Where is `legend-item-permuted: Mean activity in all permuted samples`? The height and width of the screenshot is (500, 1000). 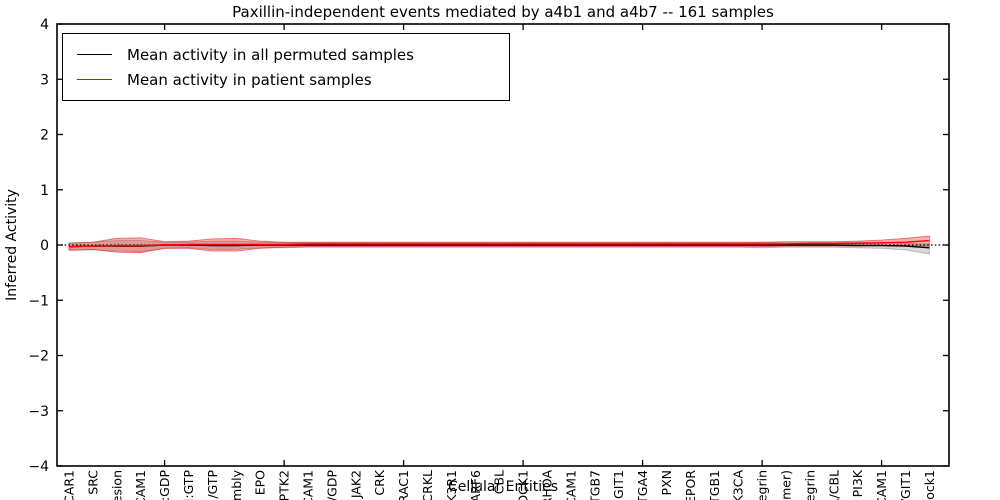 legend-item-permuted: Mean activity in all permuted samples is located at coordinates (293, 55).